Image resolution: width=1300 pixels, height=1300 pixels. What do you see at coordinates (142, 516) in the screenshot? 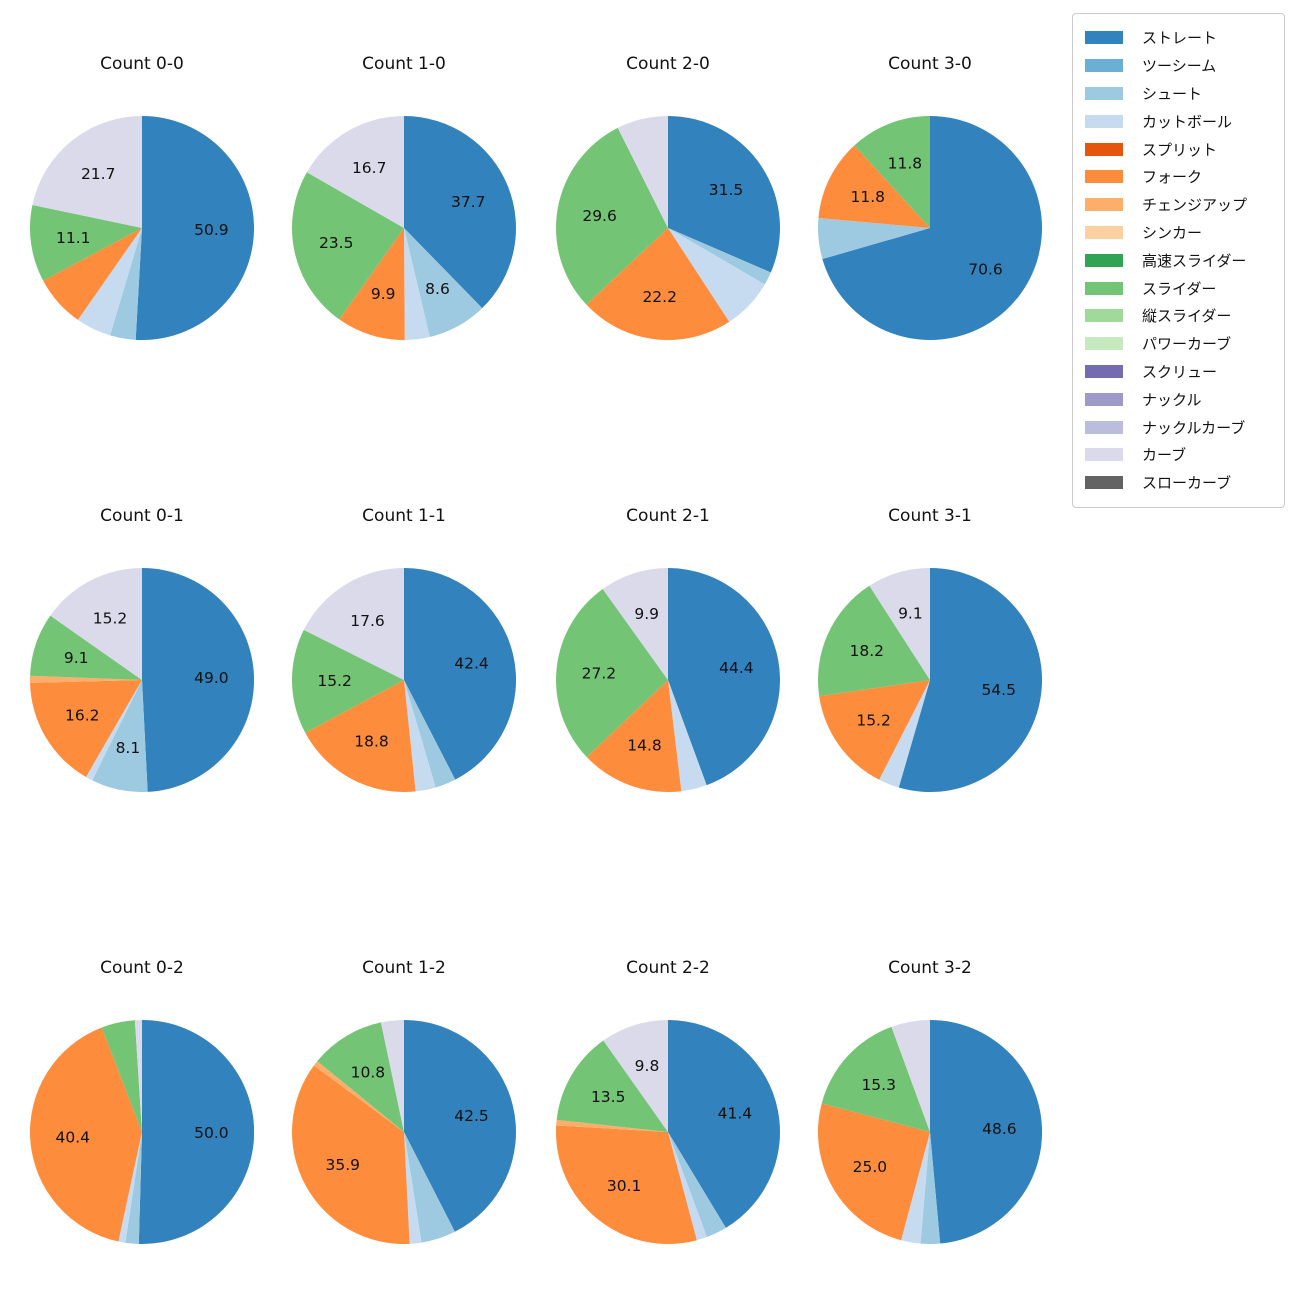
I see `chart-title: Count 0-1` at bounding box center [142, 516].